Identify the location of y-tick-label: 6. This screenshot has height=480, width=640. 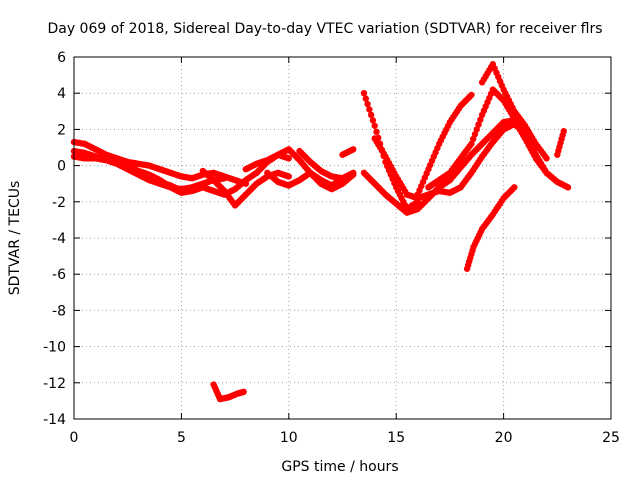
(61, 58).